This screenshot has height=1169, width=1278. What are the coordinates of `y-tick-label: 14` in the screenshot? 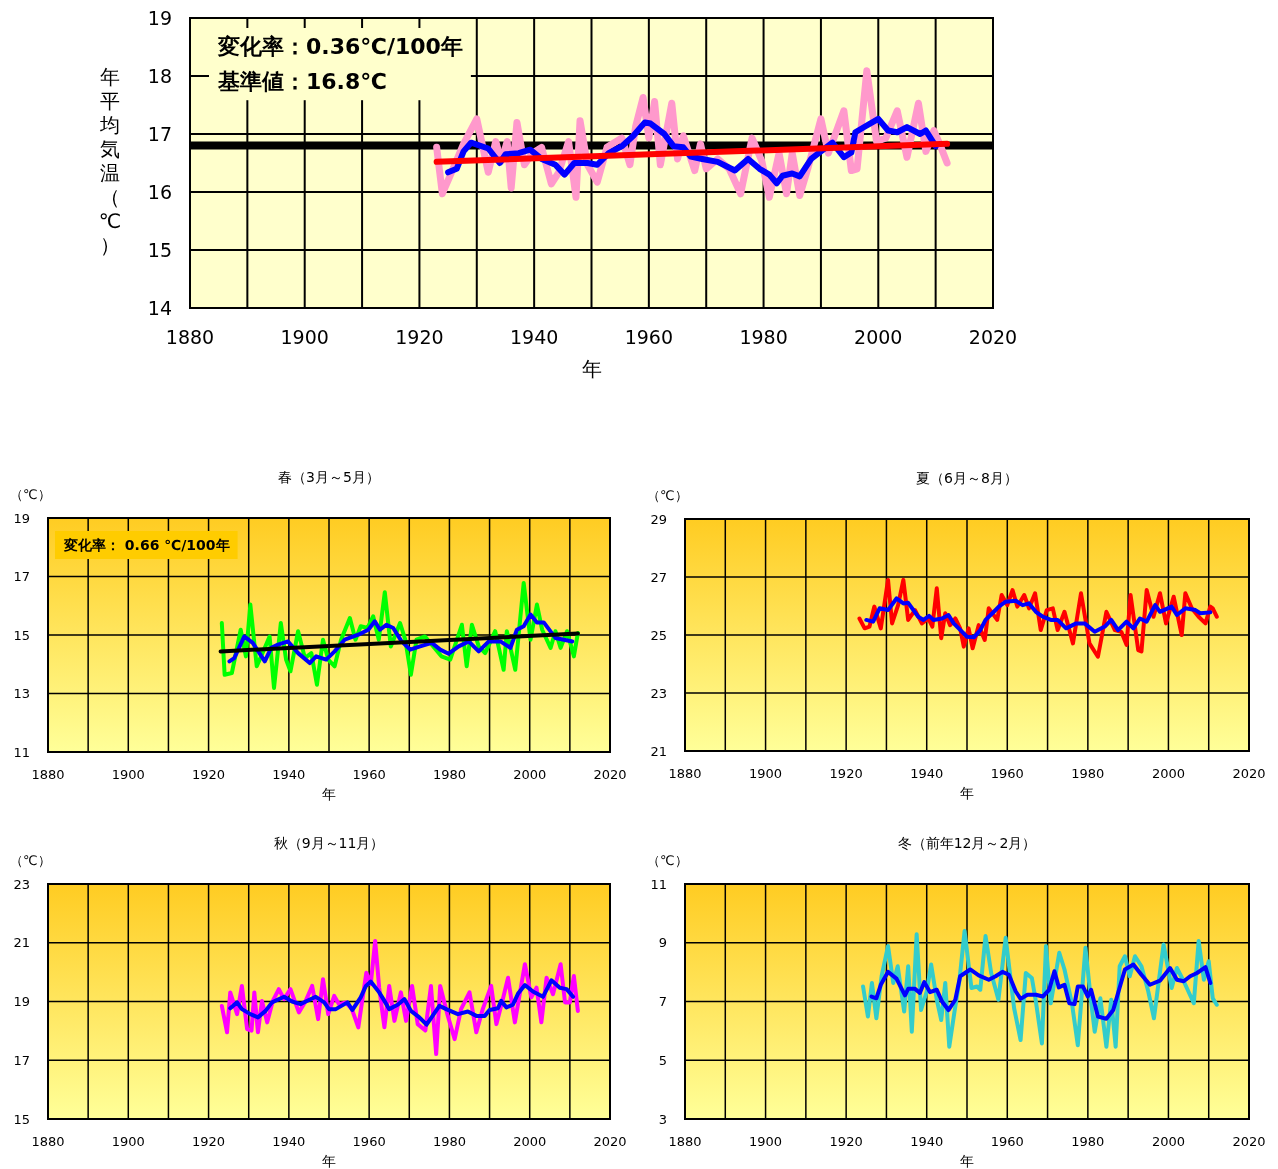 It's located at (159, 307).